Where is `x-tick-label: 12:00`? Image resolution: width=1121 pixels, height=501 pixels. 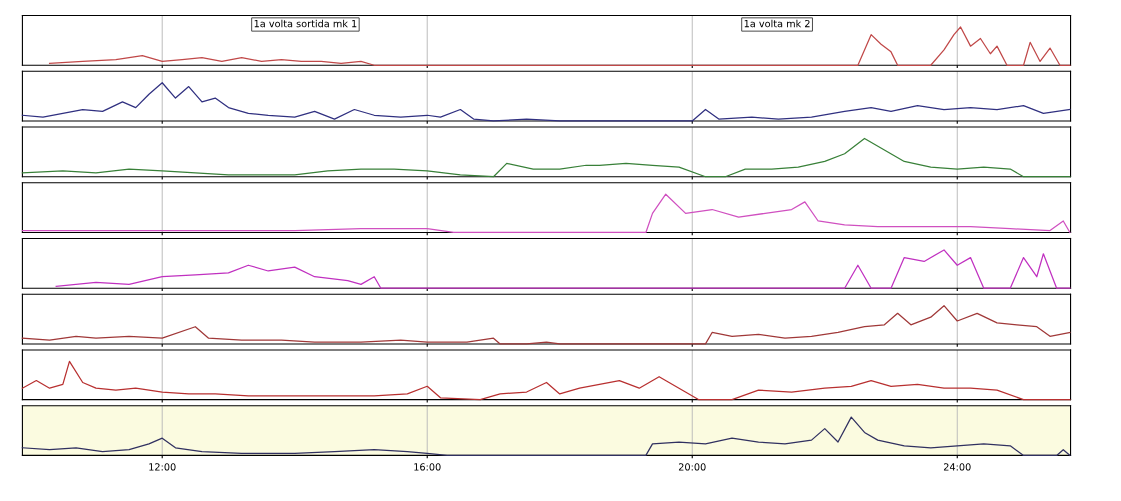
x-tick-label: 12:00 is located at coordinates (162, 467).